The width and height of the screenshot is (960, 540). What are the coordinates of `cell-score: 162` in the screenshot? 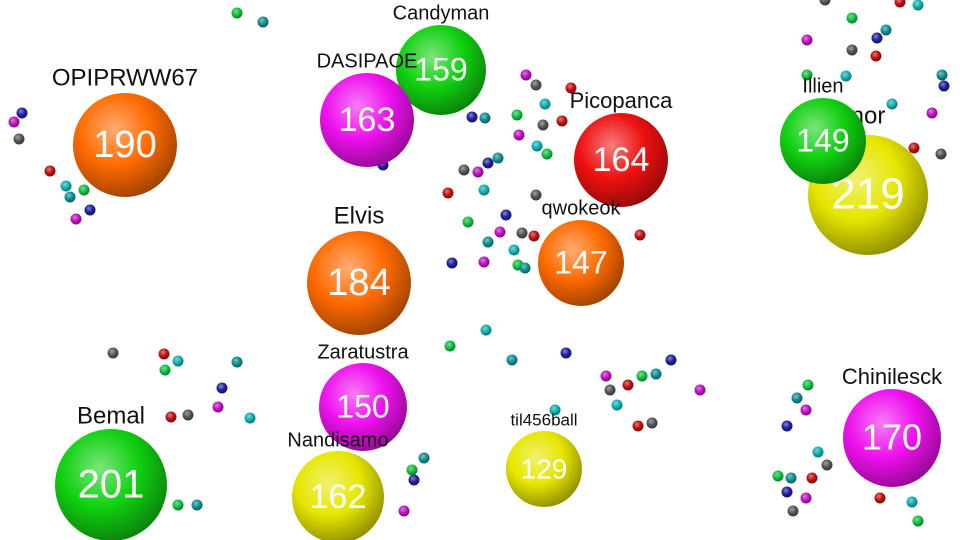 It's located at (338, 497).